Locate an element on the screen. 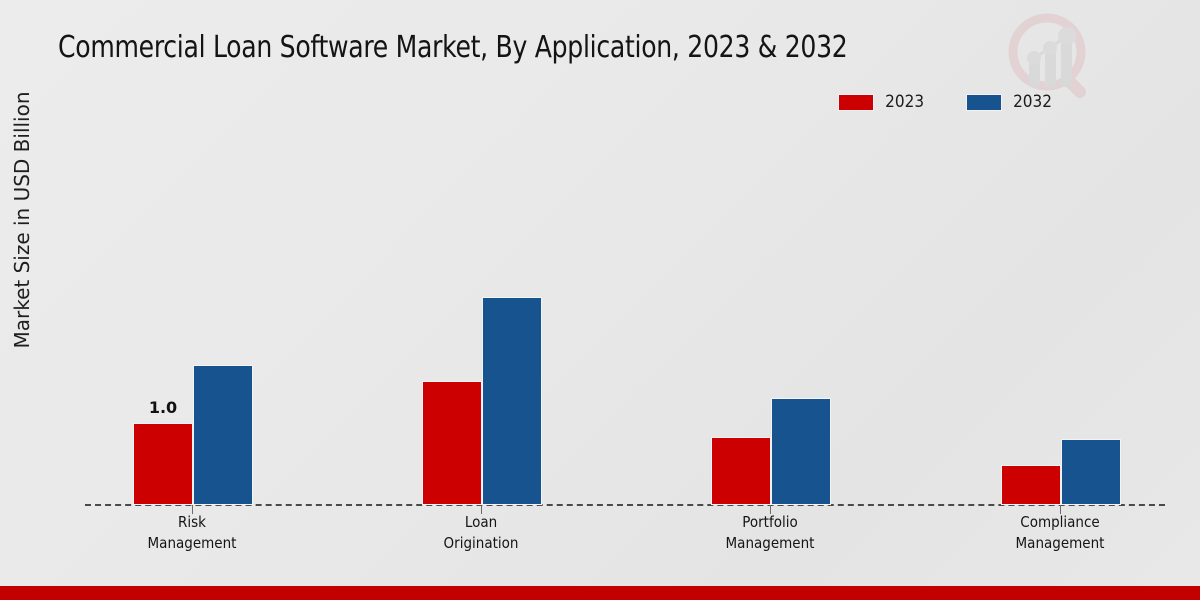 This screenshot has height=600, width=1200. legend-label-2032: 2032 is located at coordinates (1032, 102).